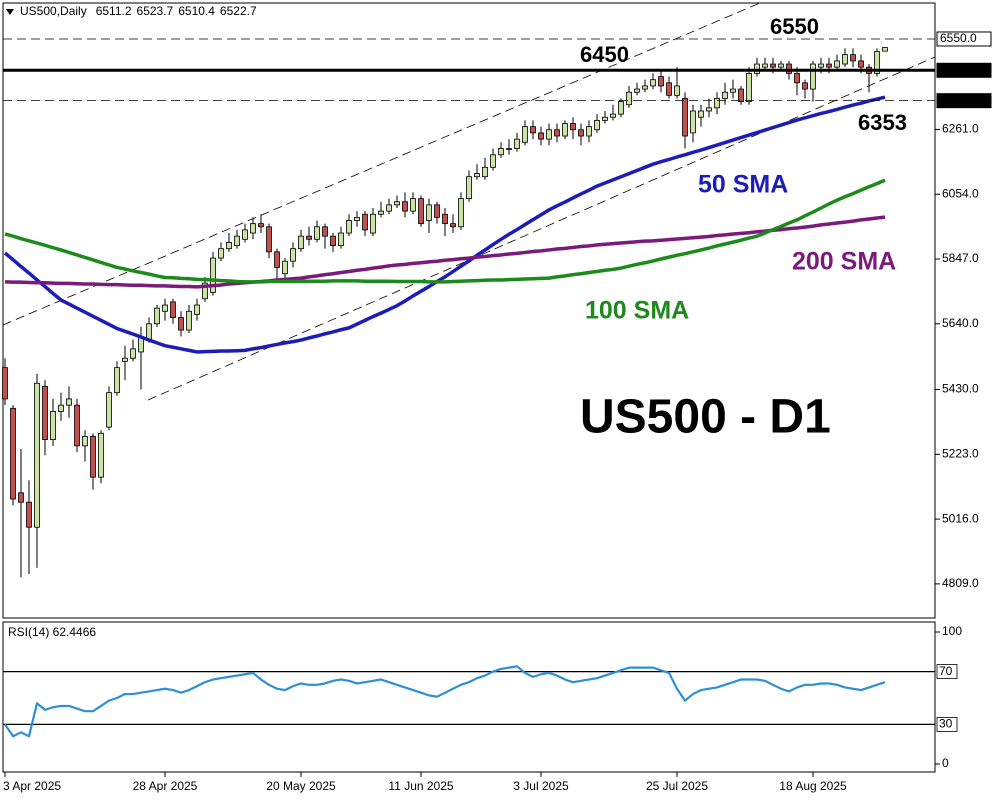 The height and width of the screenshot is (805, 1000). Describe the element at coordinates (946, 724) in the screenshot. I see `rsi-level-label: 30` at that location.